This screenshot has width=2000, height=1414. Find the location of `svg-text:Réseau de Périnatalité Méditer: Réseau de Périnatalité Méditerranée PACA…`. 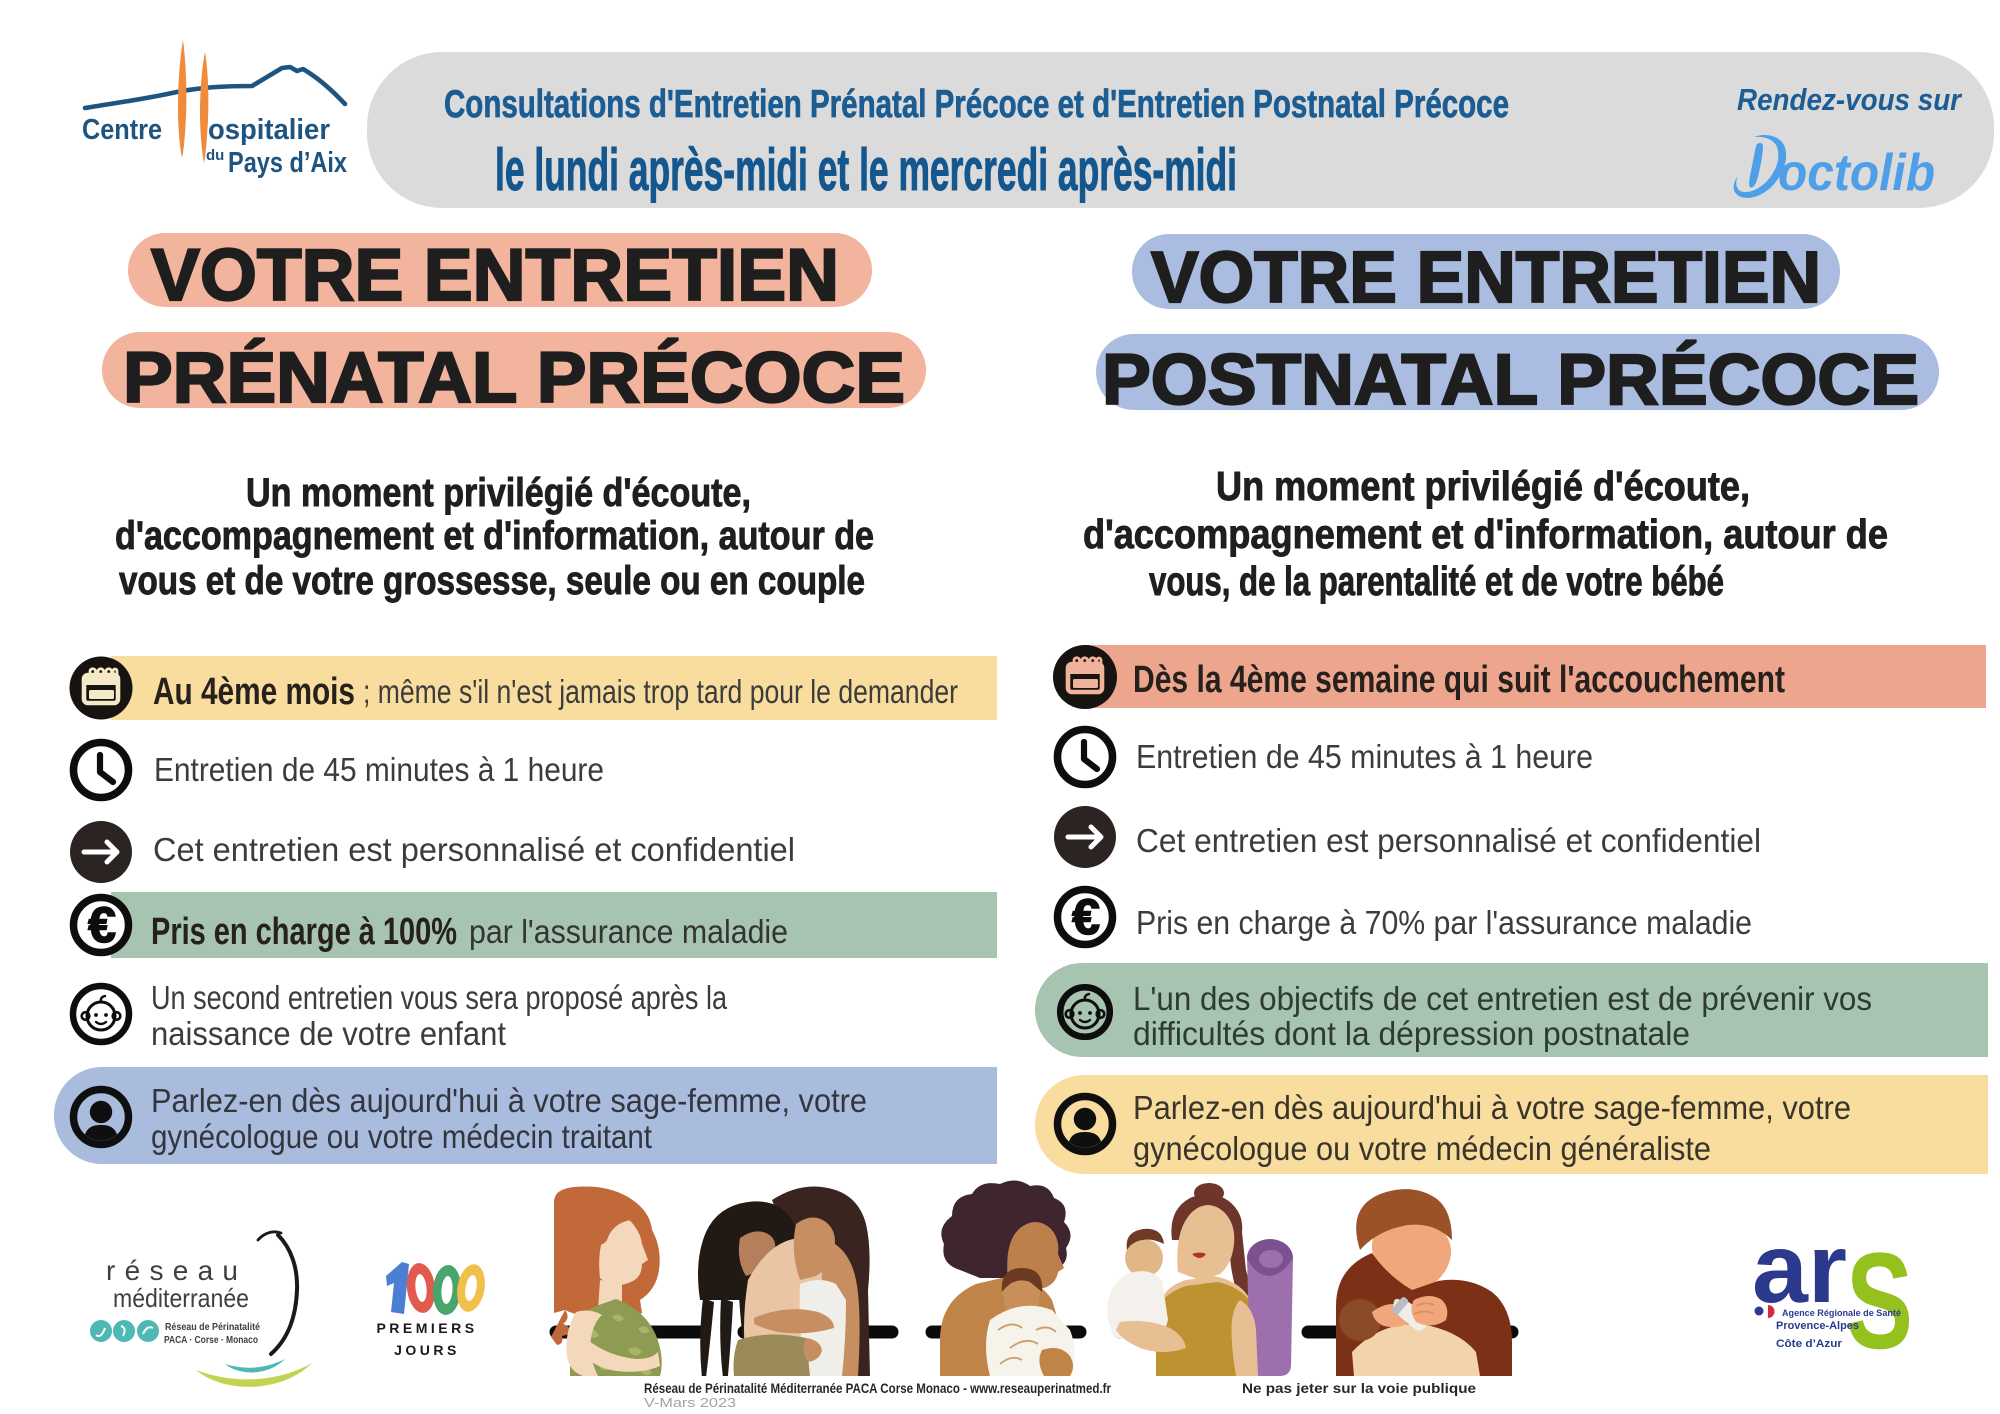

svg-text:Réseau de Périnatalité Méditer: Réseau de Périnatalité Méditerranée PACA… is located at coordinates (877, 1388).